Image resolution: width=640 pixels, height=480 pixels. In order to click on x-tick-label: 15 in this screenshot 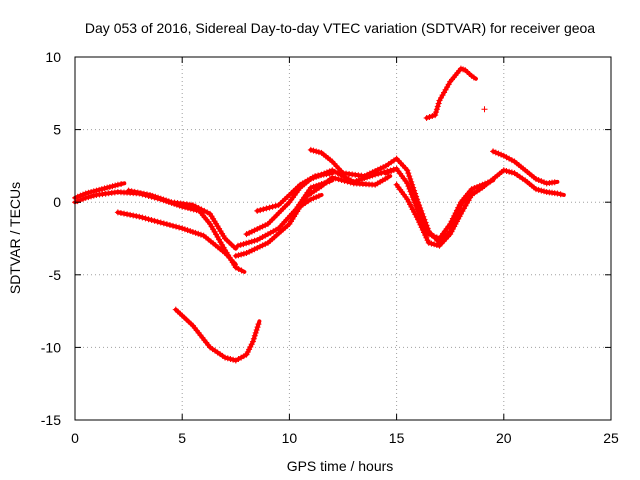, I will do `click(397, 438)`.